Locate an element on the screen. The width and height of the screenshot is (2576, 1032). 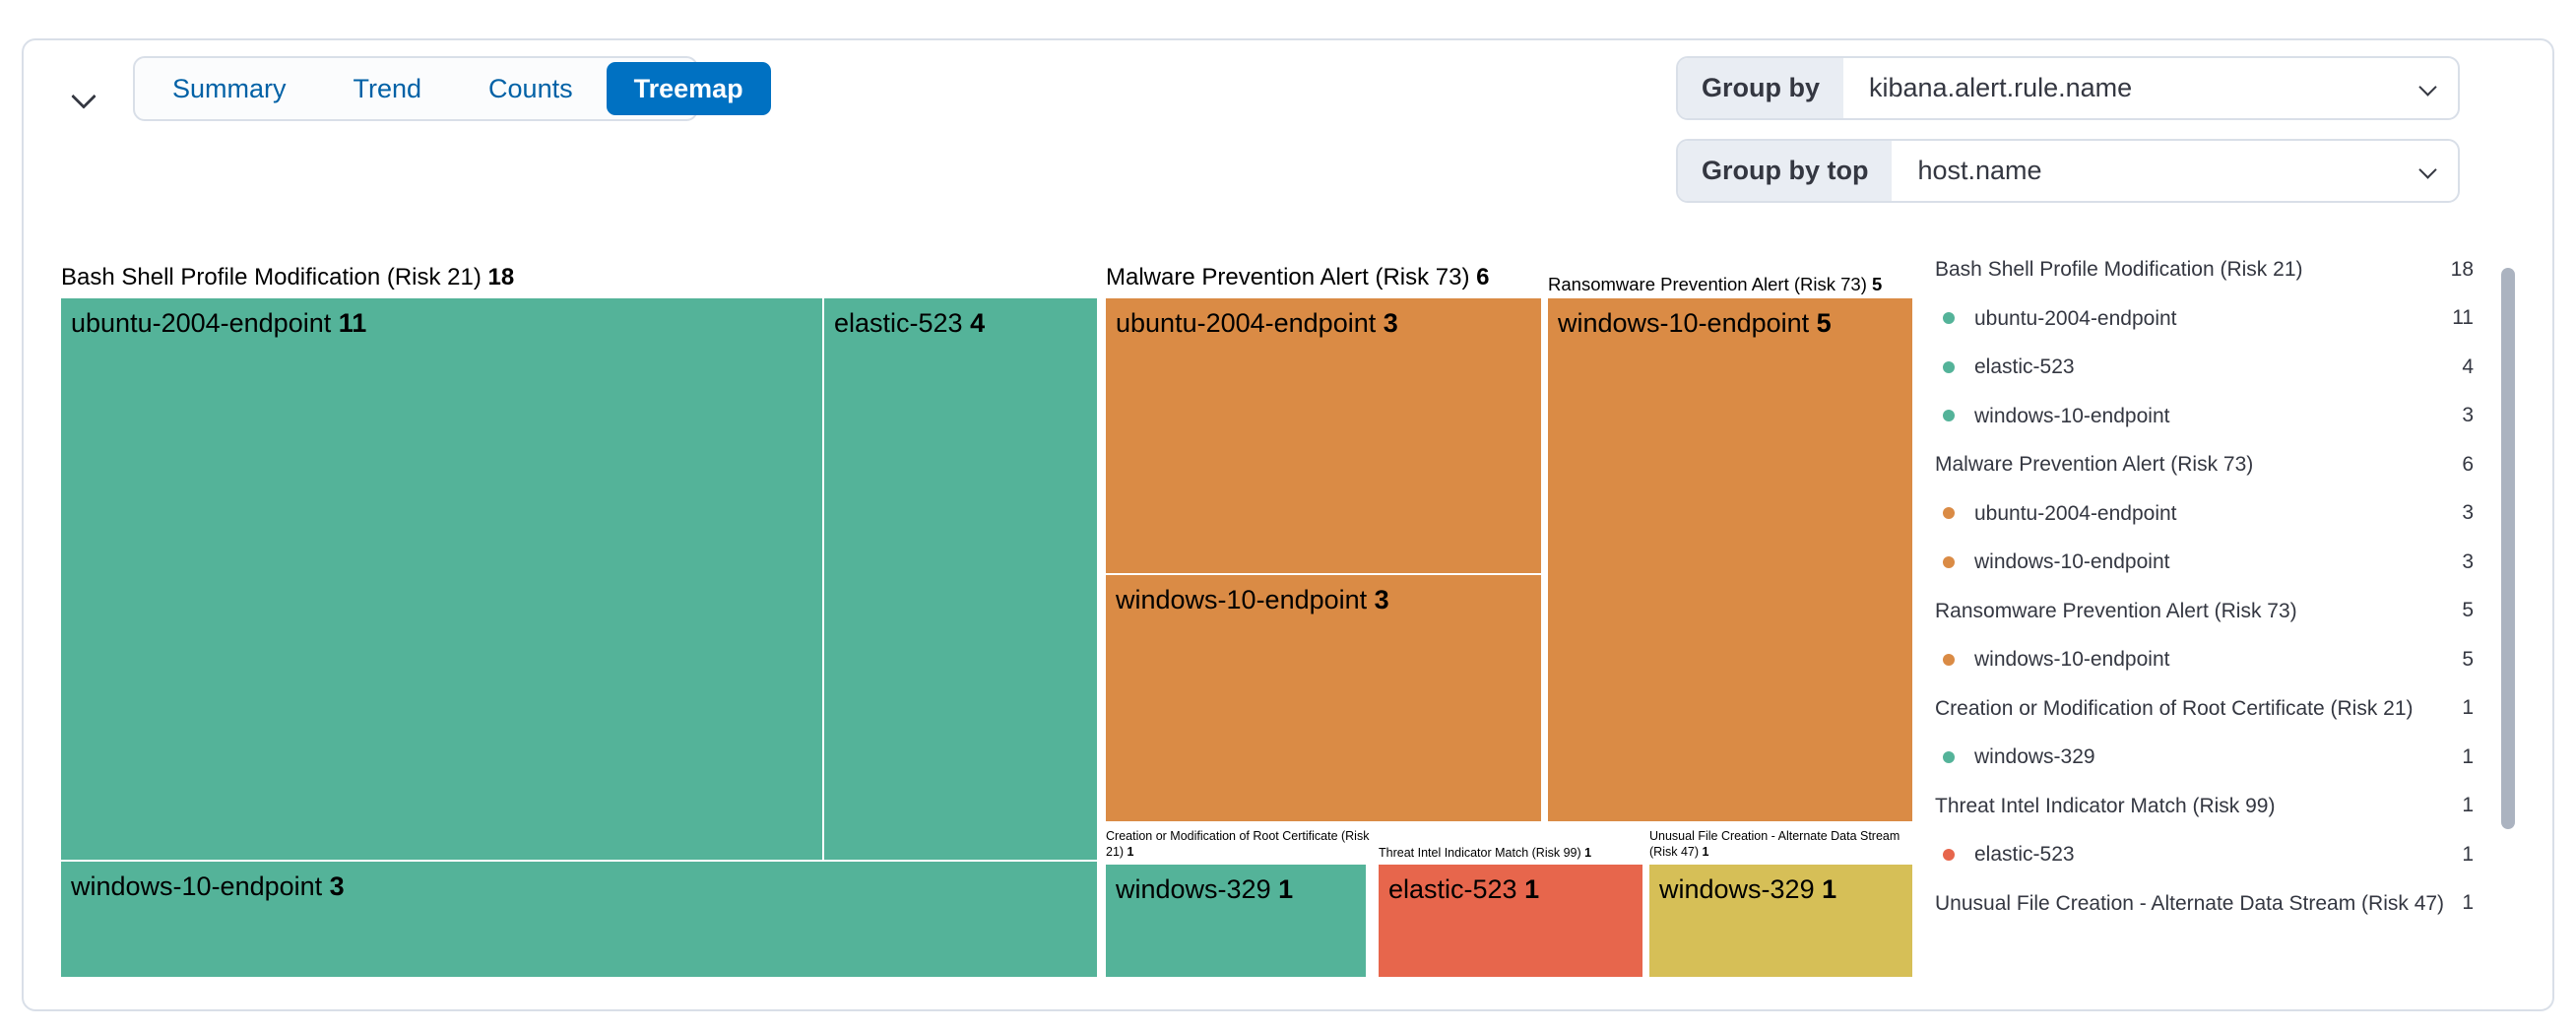
treemap-cell: windows-10-endpoint 5 is located at coordinates (1730, 559).